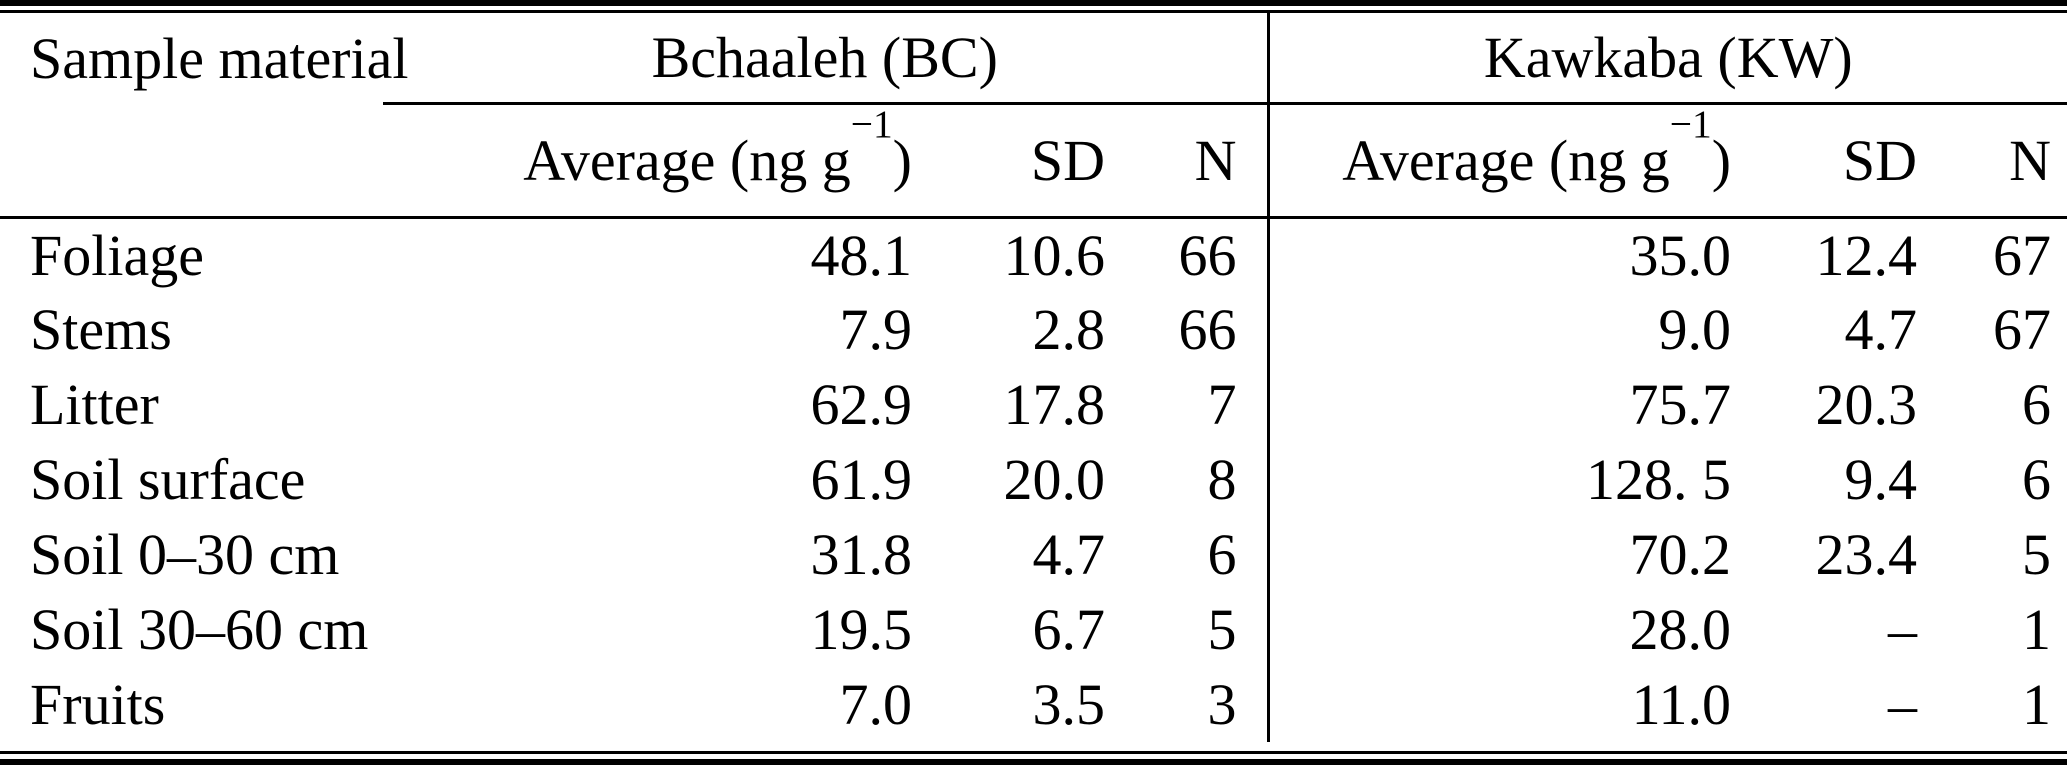 Image resolution: width=2067 pixels, height=765 pixels. What do you see at coordinates (1069, 704) in the screenshot?
I see `bc-sd-cell: 3.5` at bounding box center [1069, 704].